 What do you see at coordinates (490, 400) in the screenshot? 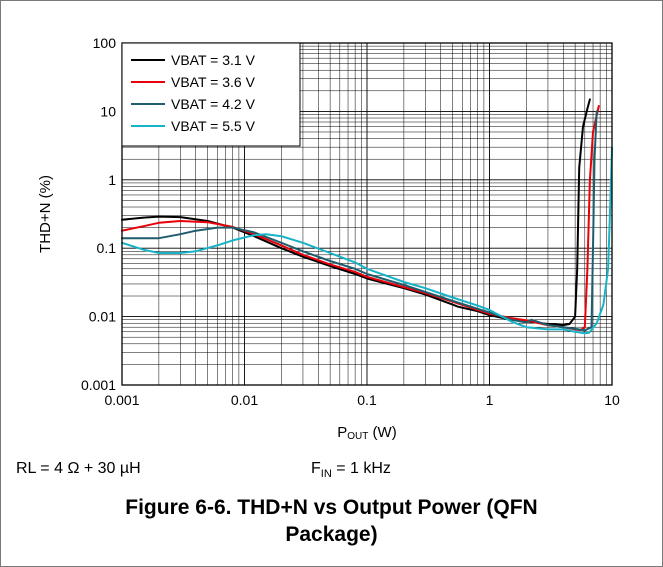
I see `x-tick-label: 1` at bounding box center [490, 400].